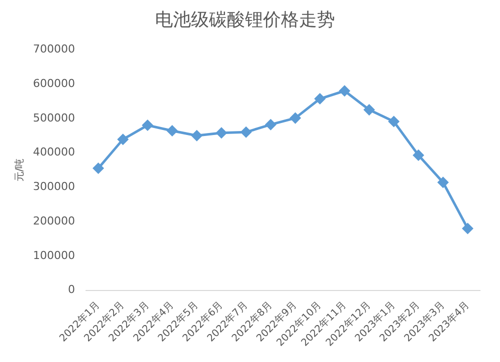 The image size is (500, 362). What do you see at coordinates (71, 289) in the screenshot?
I see `y-tick-label: 0` at bounding box center [71, 289].